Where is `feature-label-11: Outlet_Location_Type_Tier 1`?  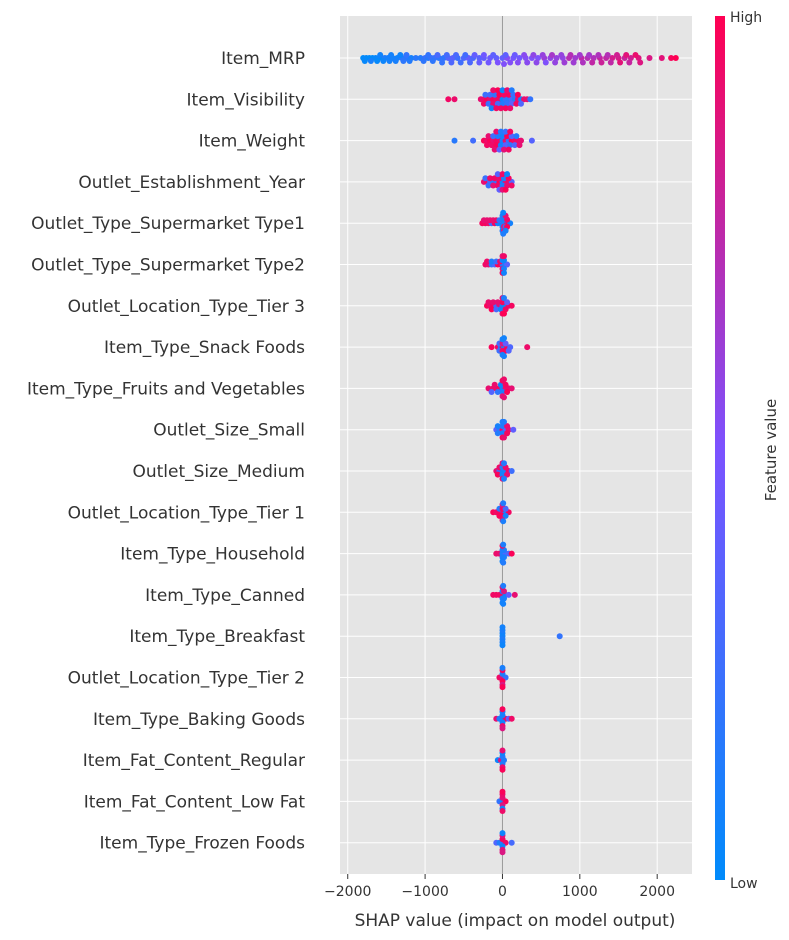
feature-label-11: Outlet_Location_Type_Tier 1 is located at coordinates (186, 513).